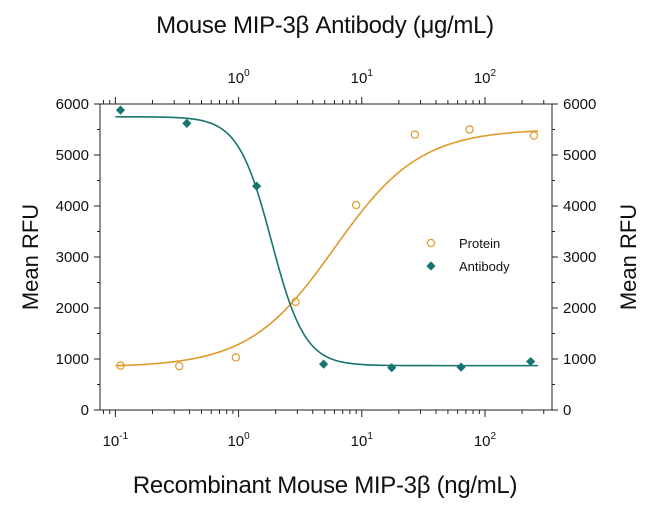 This screenshot has height=506, width=650. Describe the element at coordinates (567, 410) in the screenshot. I see `y-tick-label-right: 0` at that location.